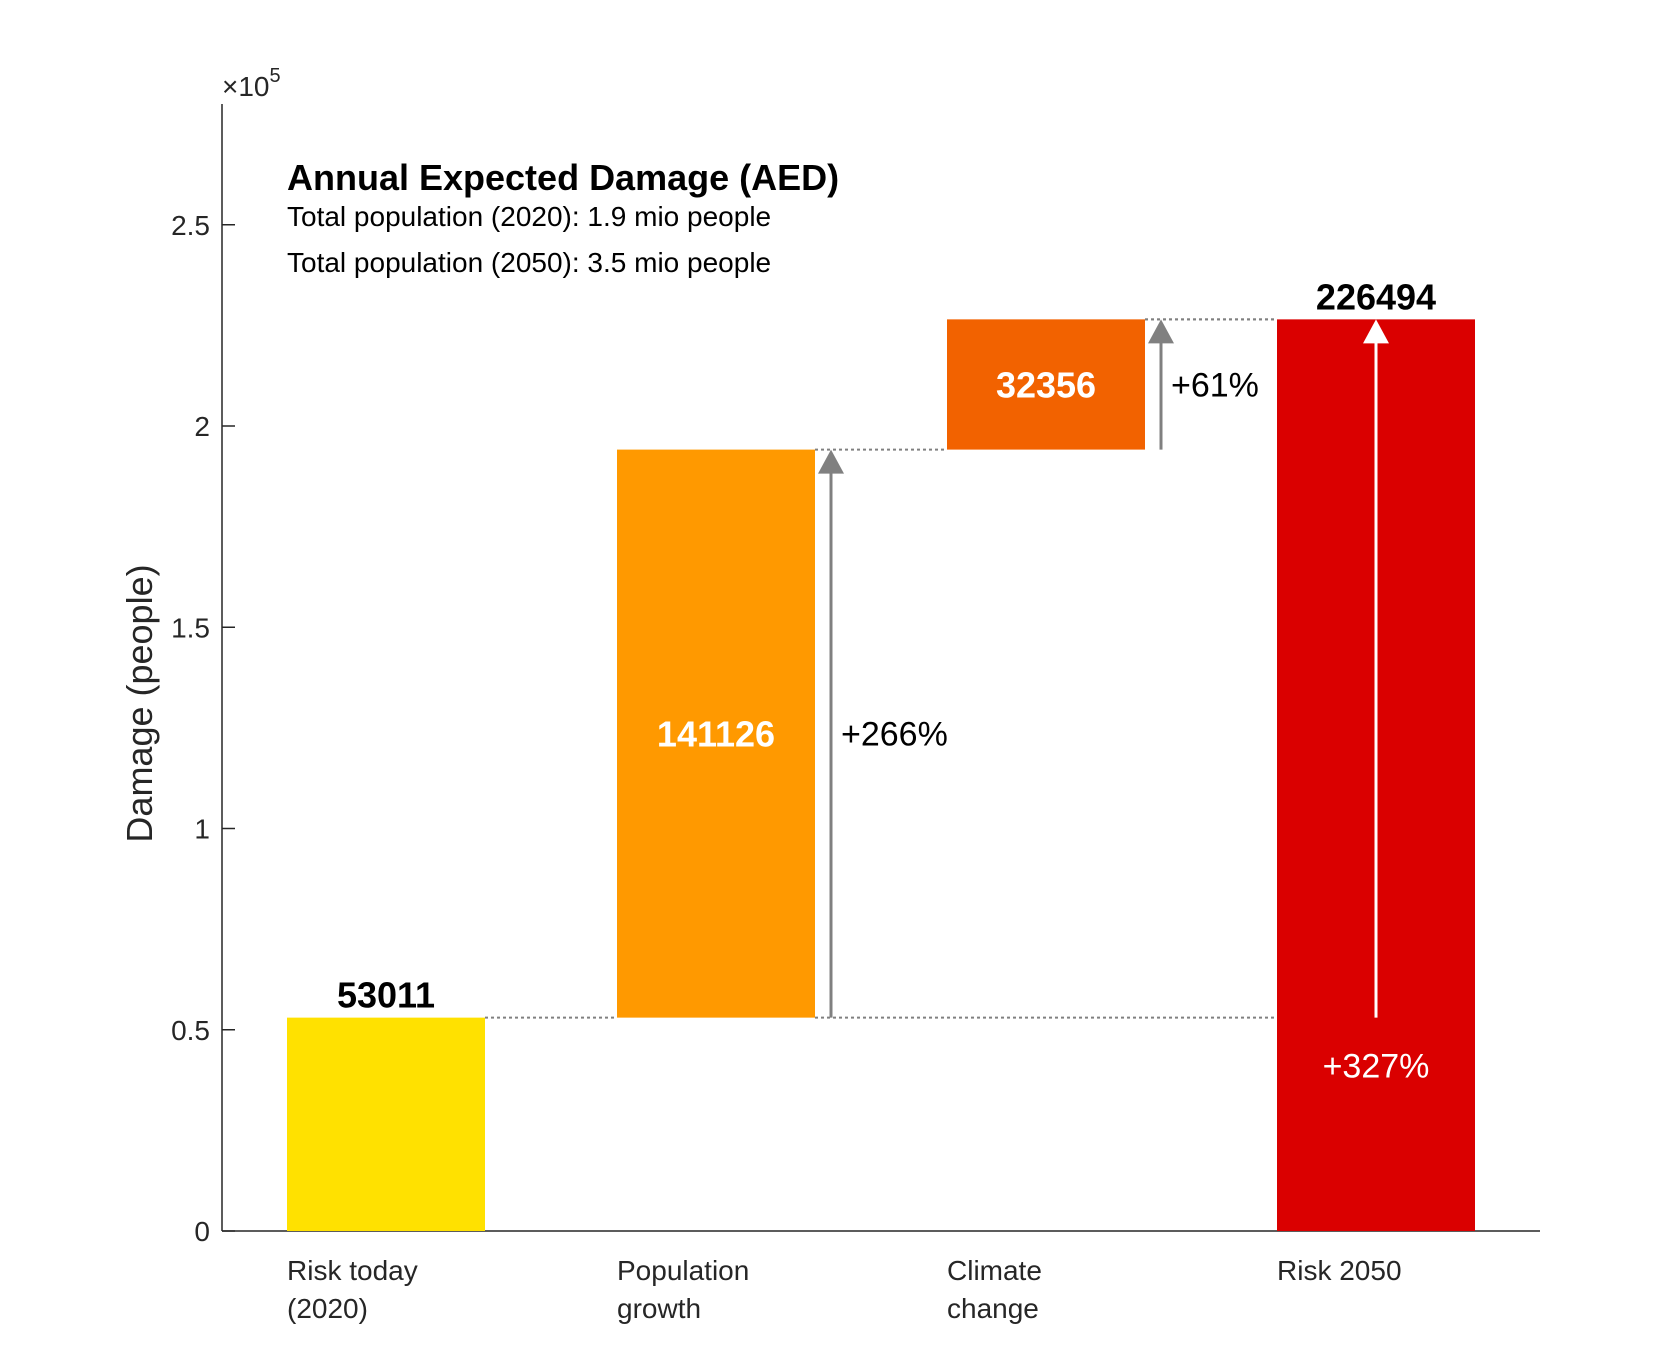  I want to click on chart-subtitle-line: Total population (2050): 3.5 mio people, so click(529, 262).